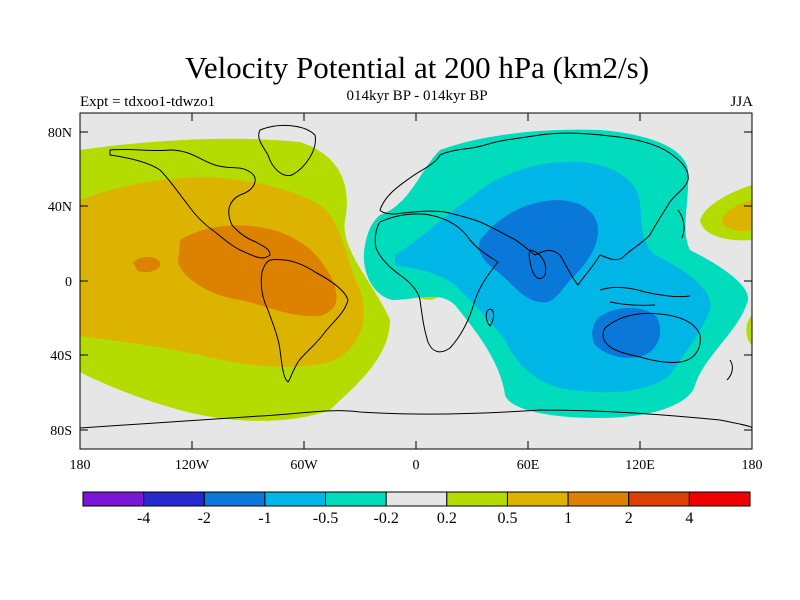 The height and width of the screenshot is (600, 800). I want to click on x-tick-label: 60W, so click(304, 465).